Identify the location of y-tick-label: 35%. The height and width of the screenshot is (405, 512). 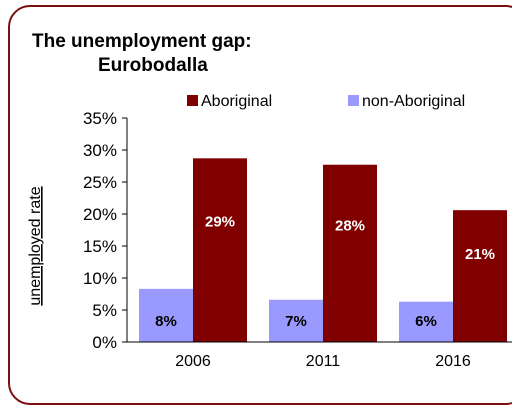
(100, 118).